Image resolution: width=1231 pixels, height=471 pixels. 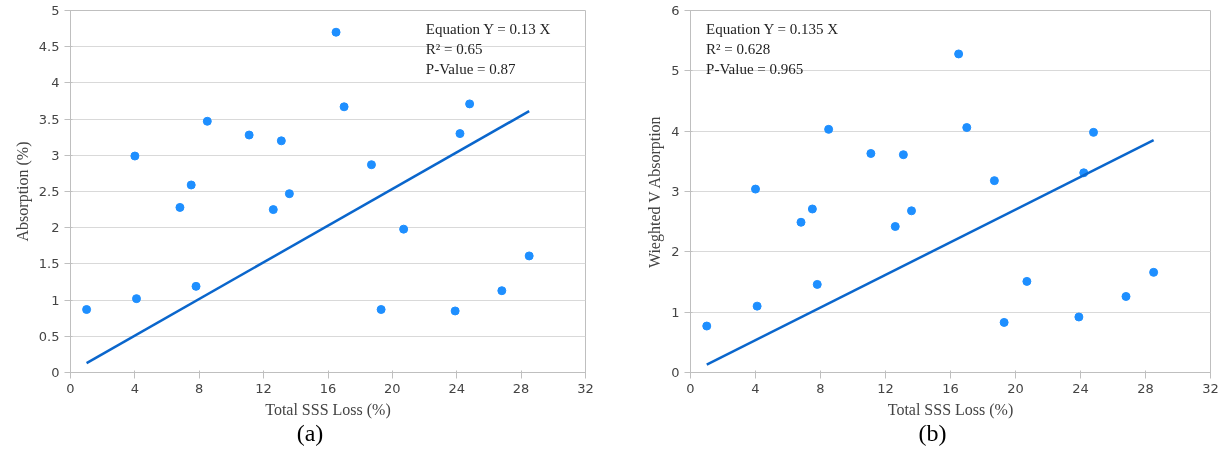 What do you see at coordinates (738, 48) in the screenshot?
I see `annotation: R² = 0.628` at bounding box center [738, 48].